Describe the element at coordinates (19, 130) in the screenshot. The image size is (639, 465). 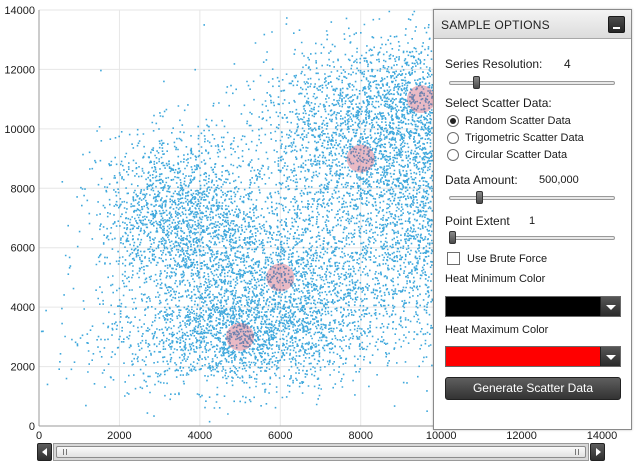
I see `y-tick-label: 10000` at that location.